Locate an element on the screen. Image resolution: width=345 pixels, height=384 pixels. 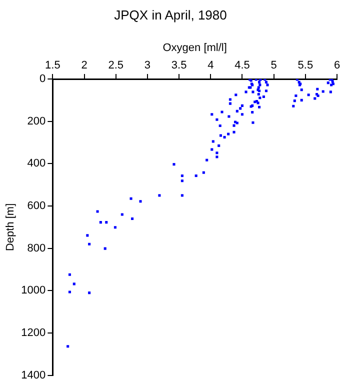
x-tick-label: 1.5 is located at coordinates (52, 65).